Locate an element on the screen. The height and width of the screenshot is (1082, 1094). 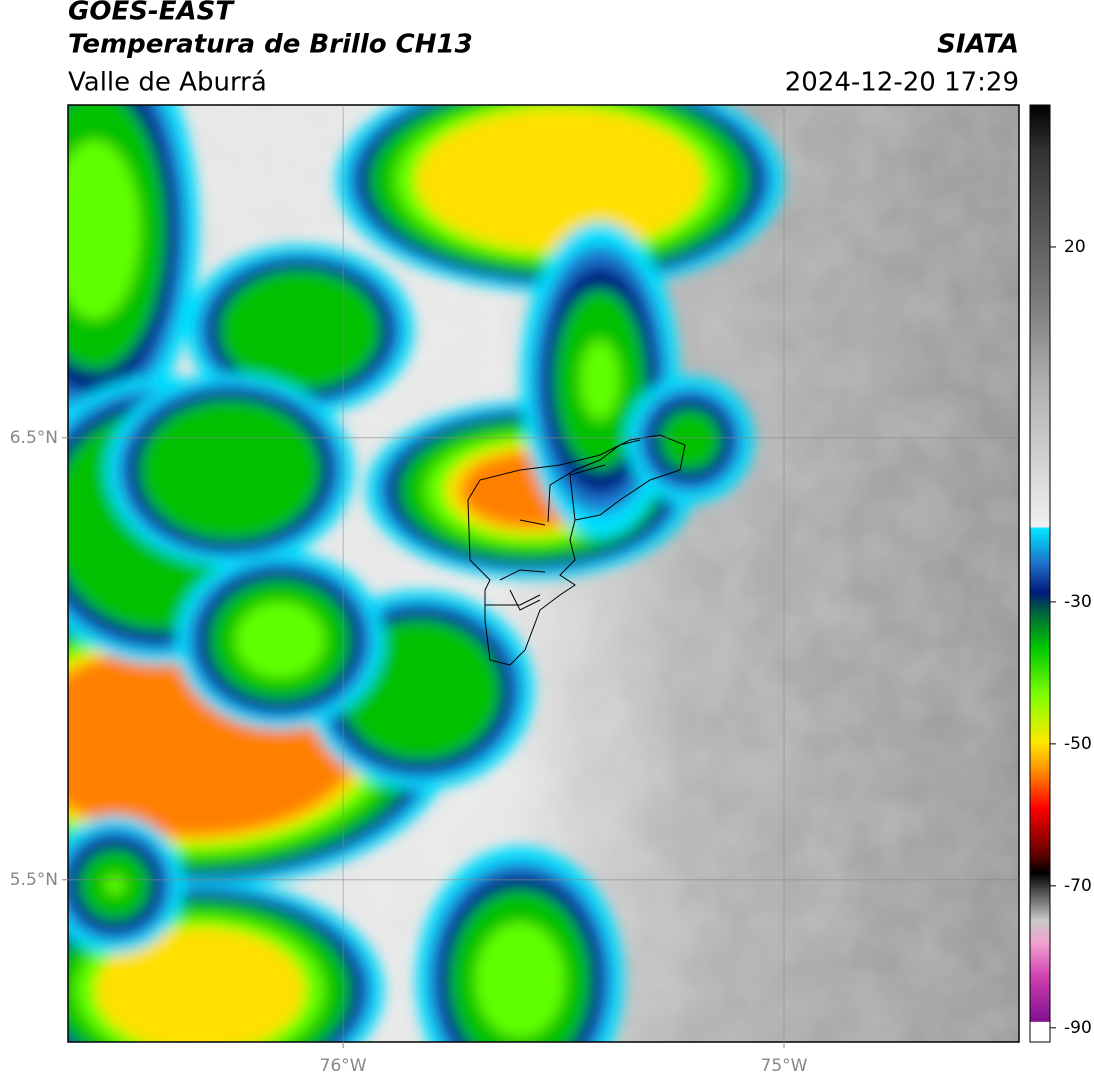
colorbar-tick-label: -50 is located at coordinates (1078, 744).